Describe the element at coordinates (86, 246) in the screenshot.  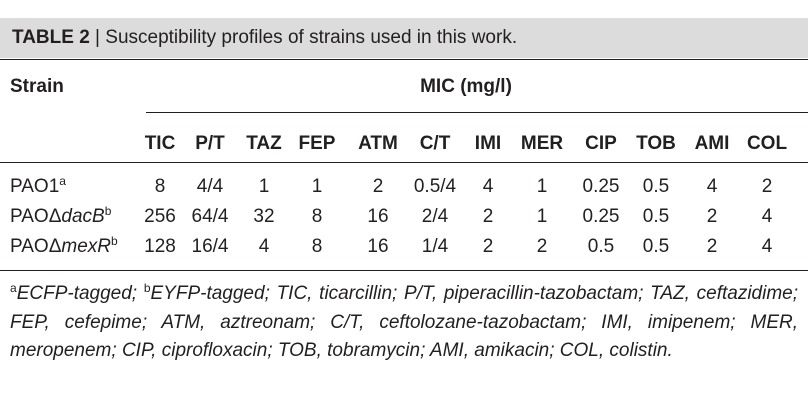
I see `strain-gene: mexR` at that location.